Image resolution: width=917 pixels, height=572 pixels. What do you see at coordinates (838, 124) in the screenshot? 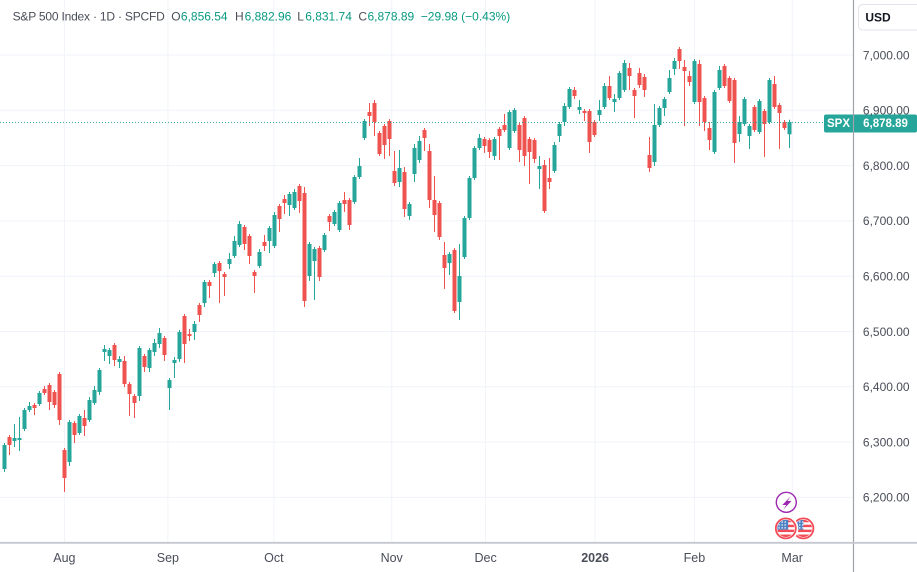
I see `svg-text: SPX` at bounding box center [838, 124].